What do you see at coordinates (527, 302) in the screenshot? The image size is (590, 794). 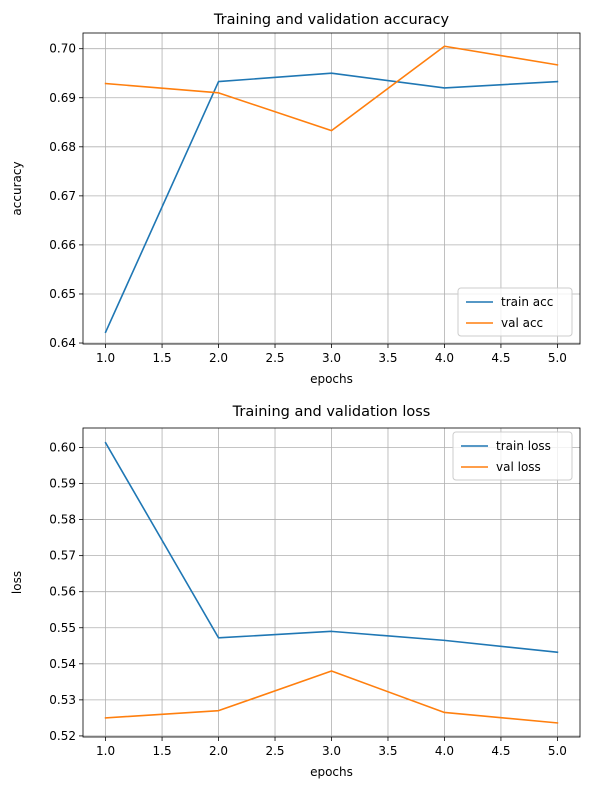 I see `legend-label-train-acc: train acc` at bounding box center [527, 302].